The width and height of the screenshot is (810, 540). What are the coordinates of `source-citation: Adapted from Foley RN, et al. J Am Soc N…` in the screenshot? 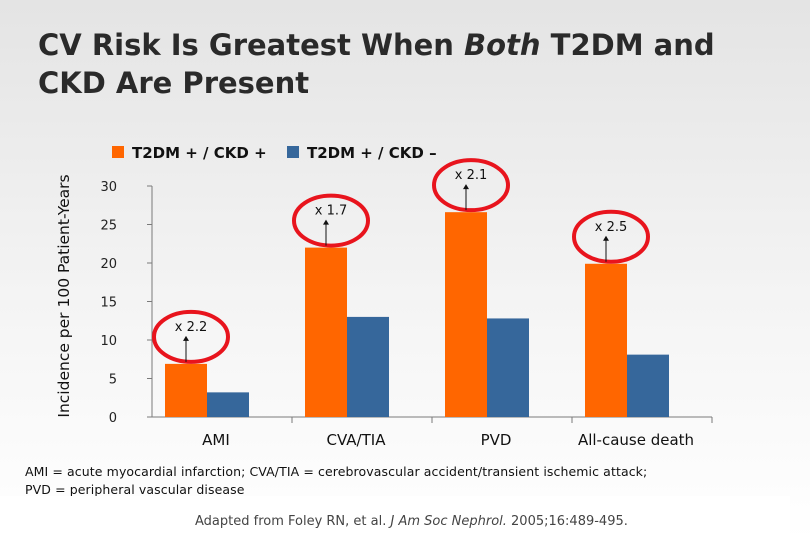 It's located at (411, 521).